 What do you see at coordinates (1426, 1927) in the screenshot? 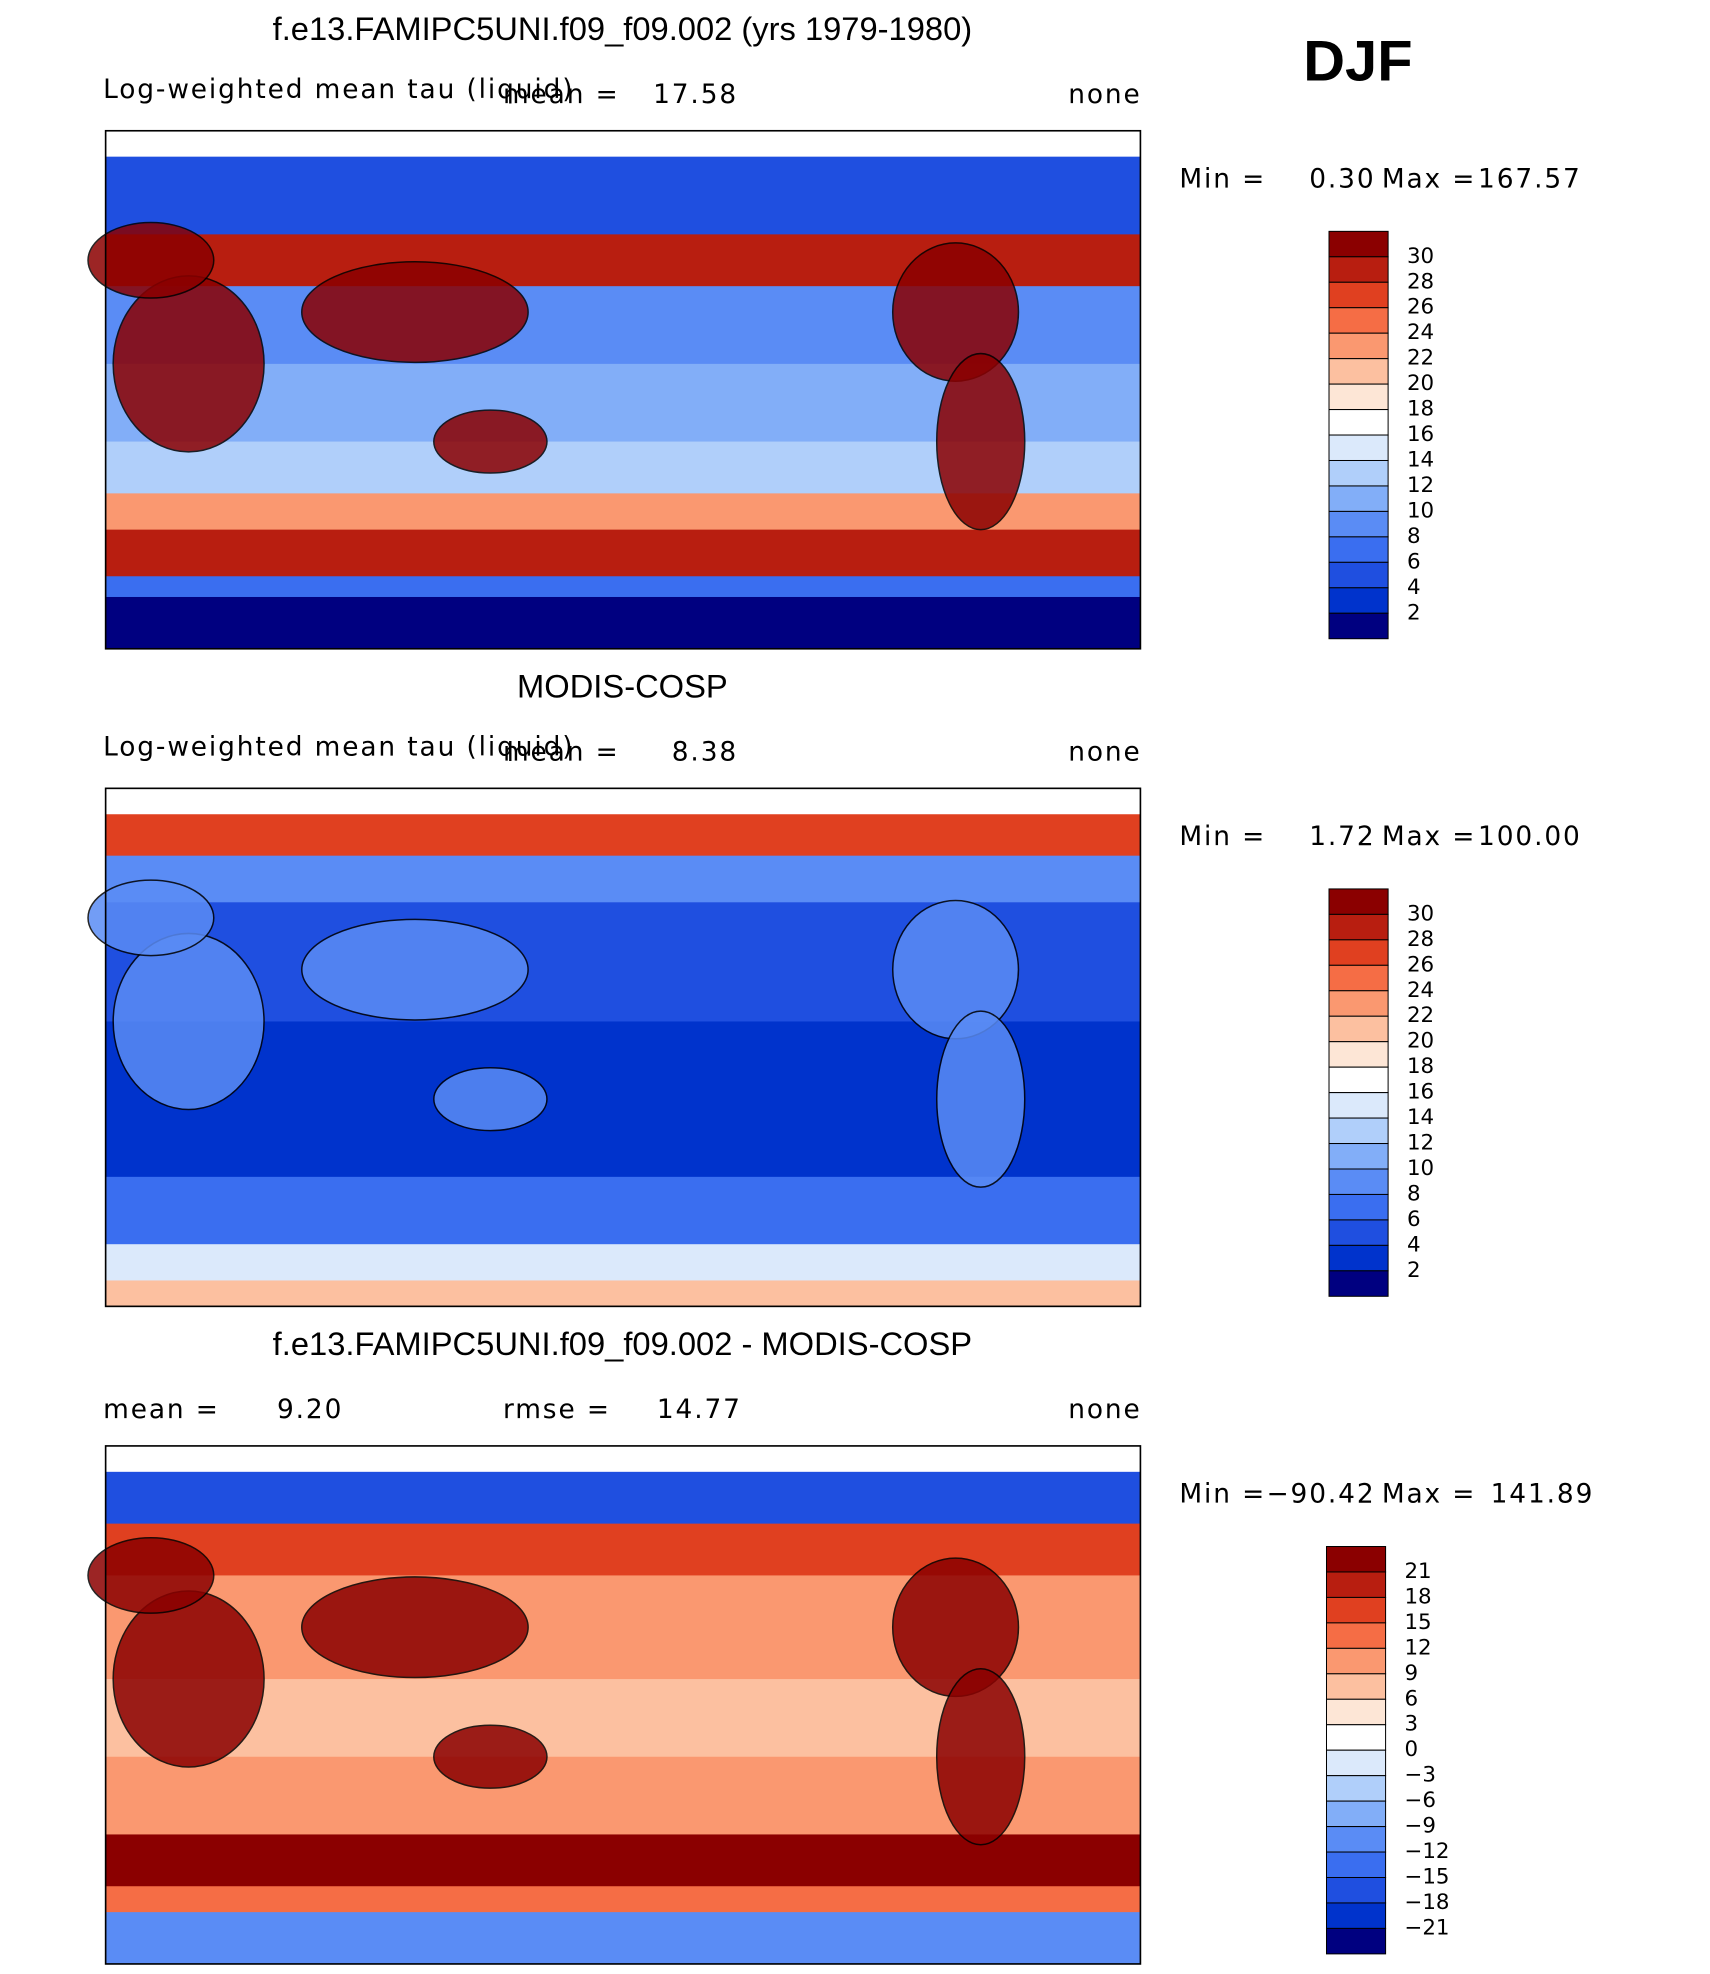
I see `colorbar-label: −21` at bounding box center [1426, 1927].